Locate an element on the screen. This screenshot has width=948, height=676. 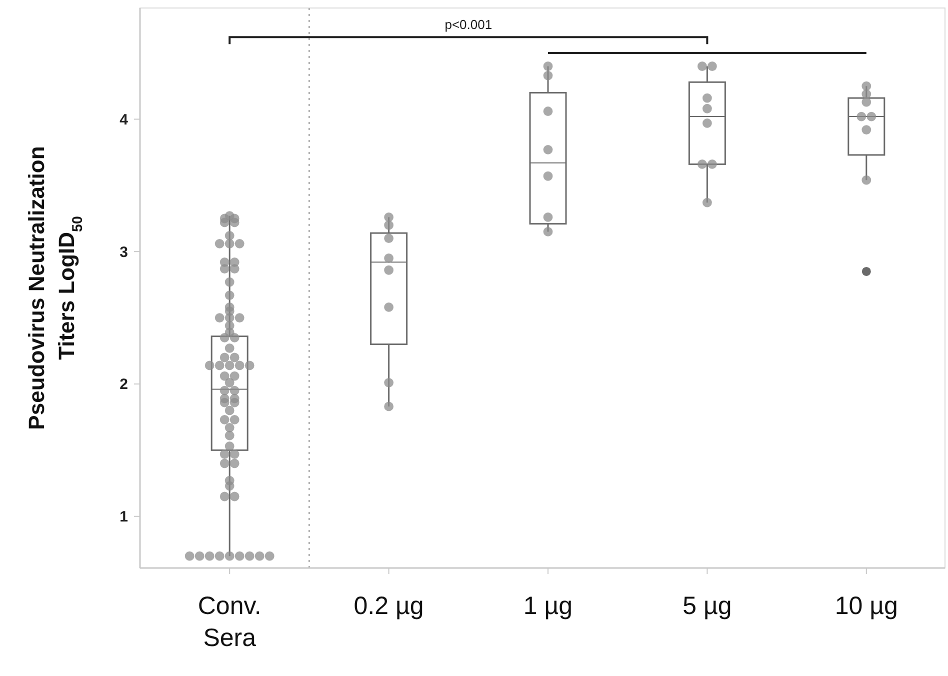
x-tick-label: 1 µg is located at coordinates (548, 606).